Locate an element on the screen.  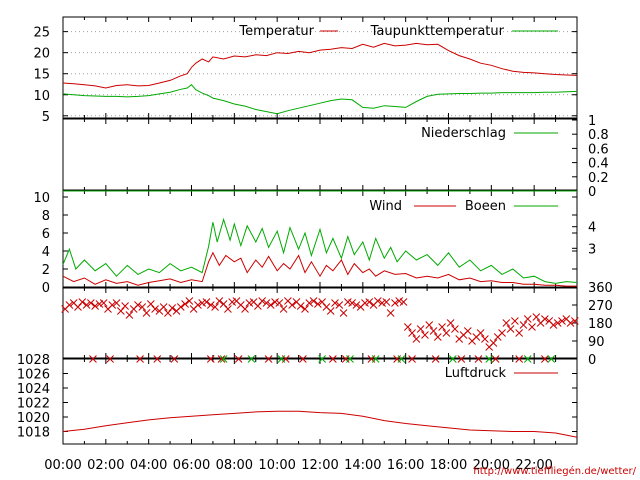
y-tick-label-pressure: 1026 is located at coordinates (33, 375).